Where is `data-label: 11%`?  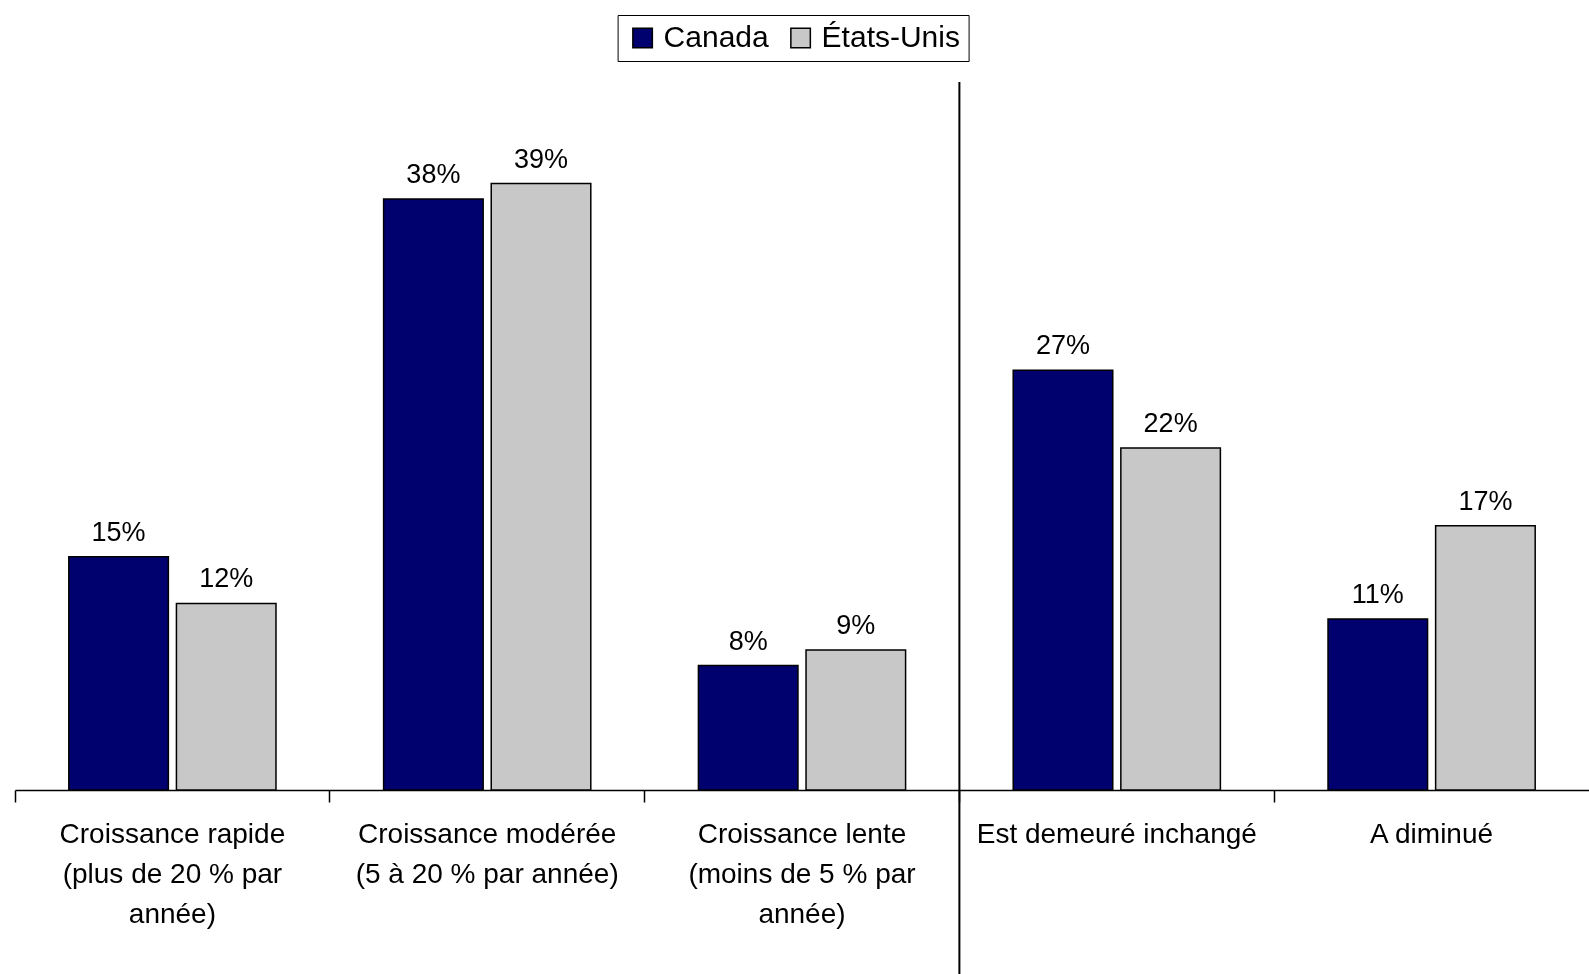 data-label: 11% is located at coordinates (1377, 593).